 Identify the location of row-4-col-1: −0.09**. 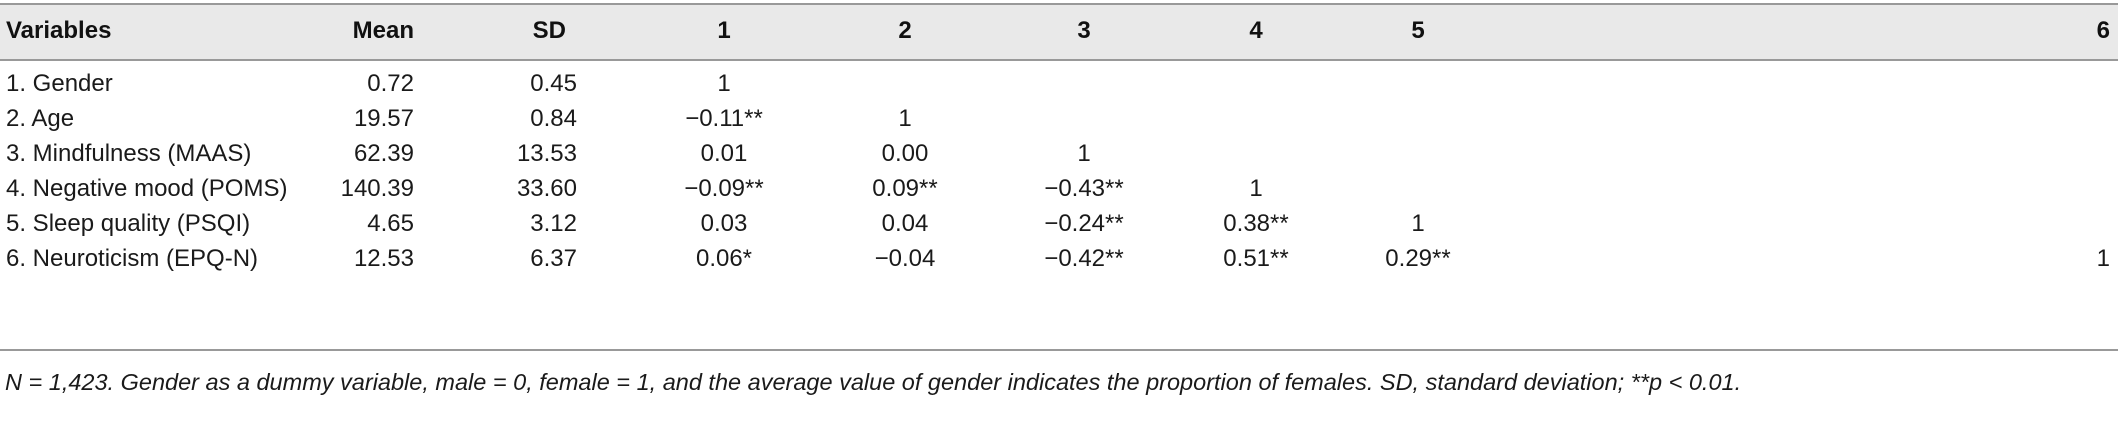
(724, 188).